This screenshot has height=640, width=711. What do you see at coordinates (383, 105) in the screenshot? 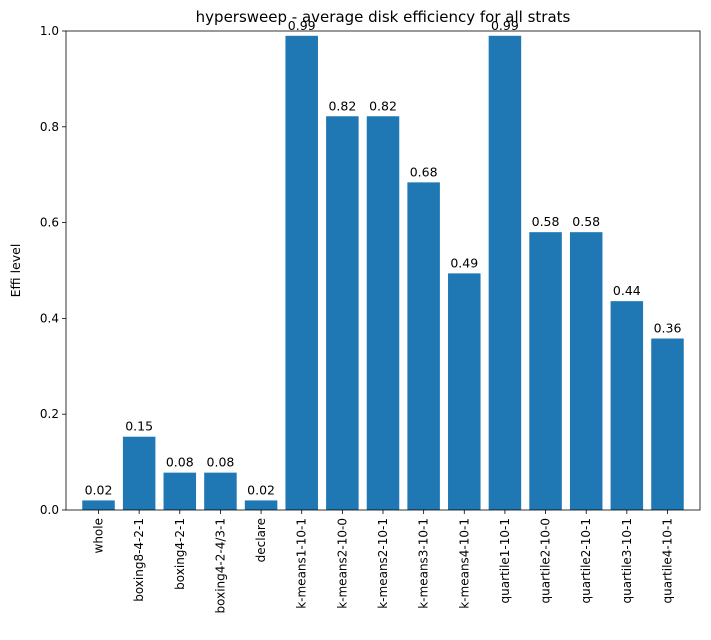
I see `bar-value-label-8: 0.82` at bounding box center [383, 105].